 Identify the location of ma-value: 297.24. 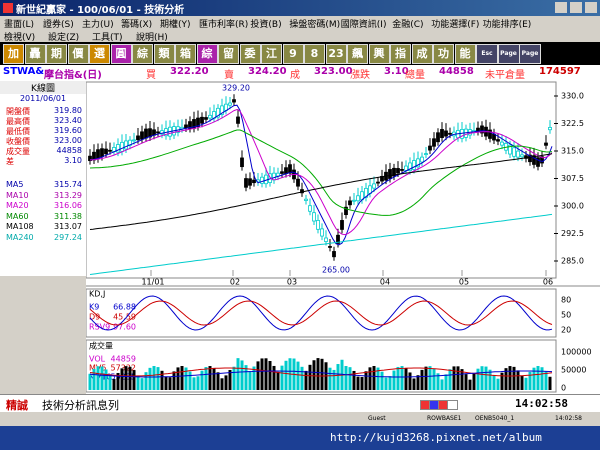
(68, 237).